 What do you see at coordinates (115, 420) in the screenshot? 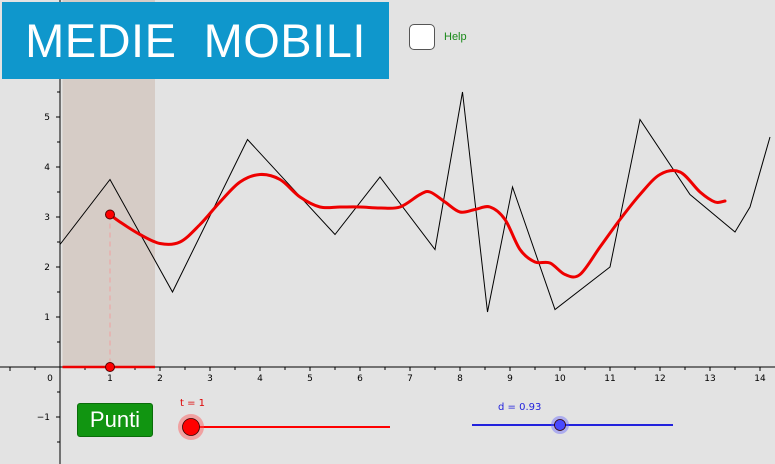
I see `punti-button: Punti` at bounding box center [115, 420].